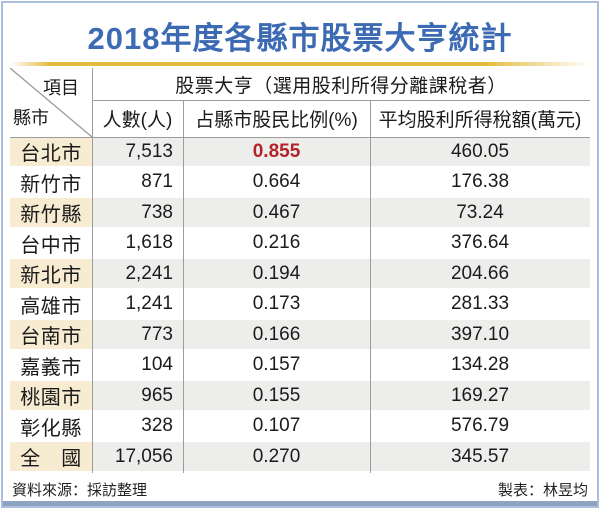 This screenshot has width=600, height=509. What do you see at coordinates (51, 306) in the screenshot?
I see `cell-region: 高雄市` at bounding box center [51, 306].